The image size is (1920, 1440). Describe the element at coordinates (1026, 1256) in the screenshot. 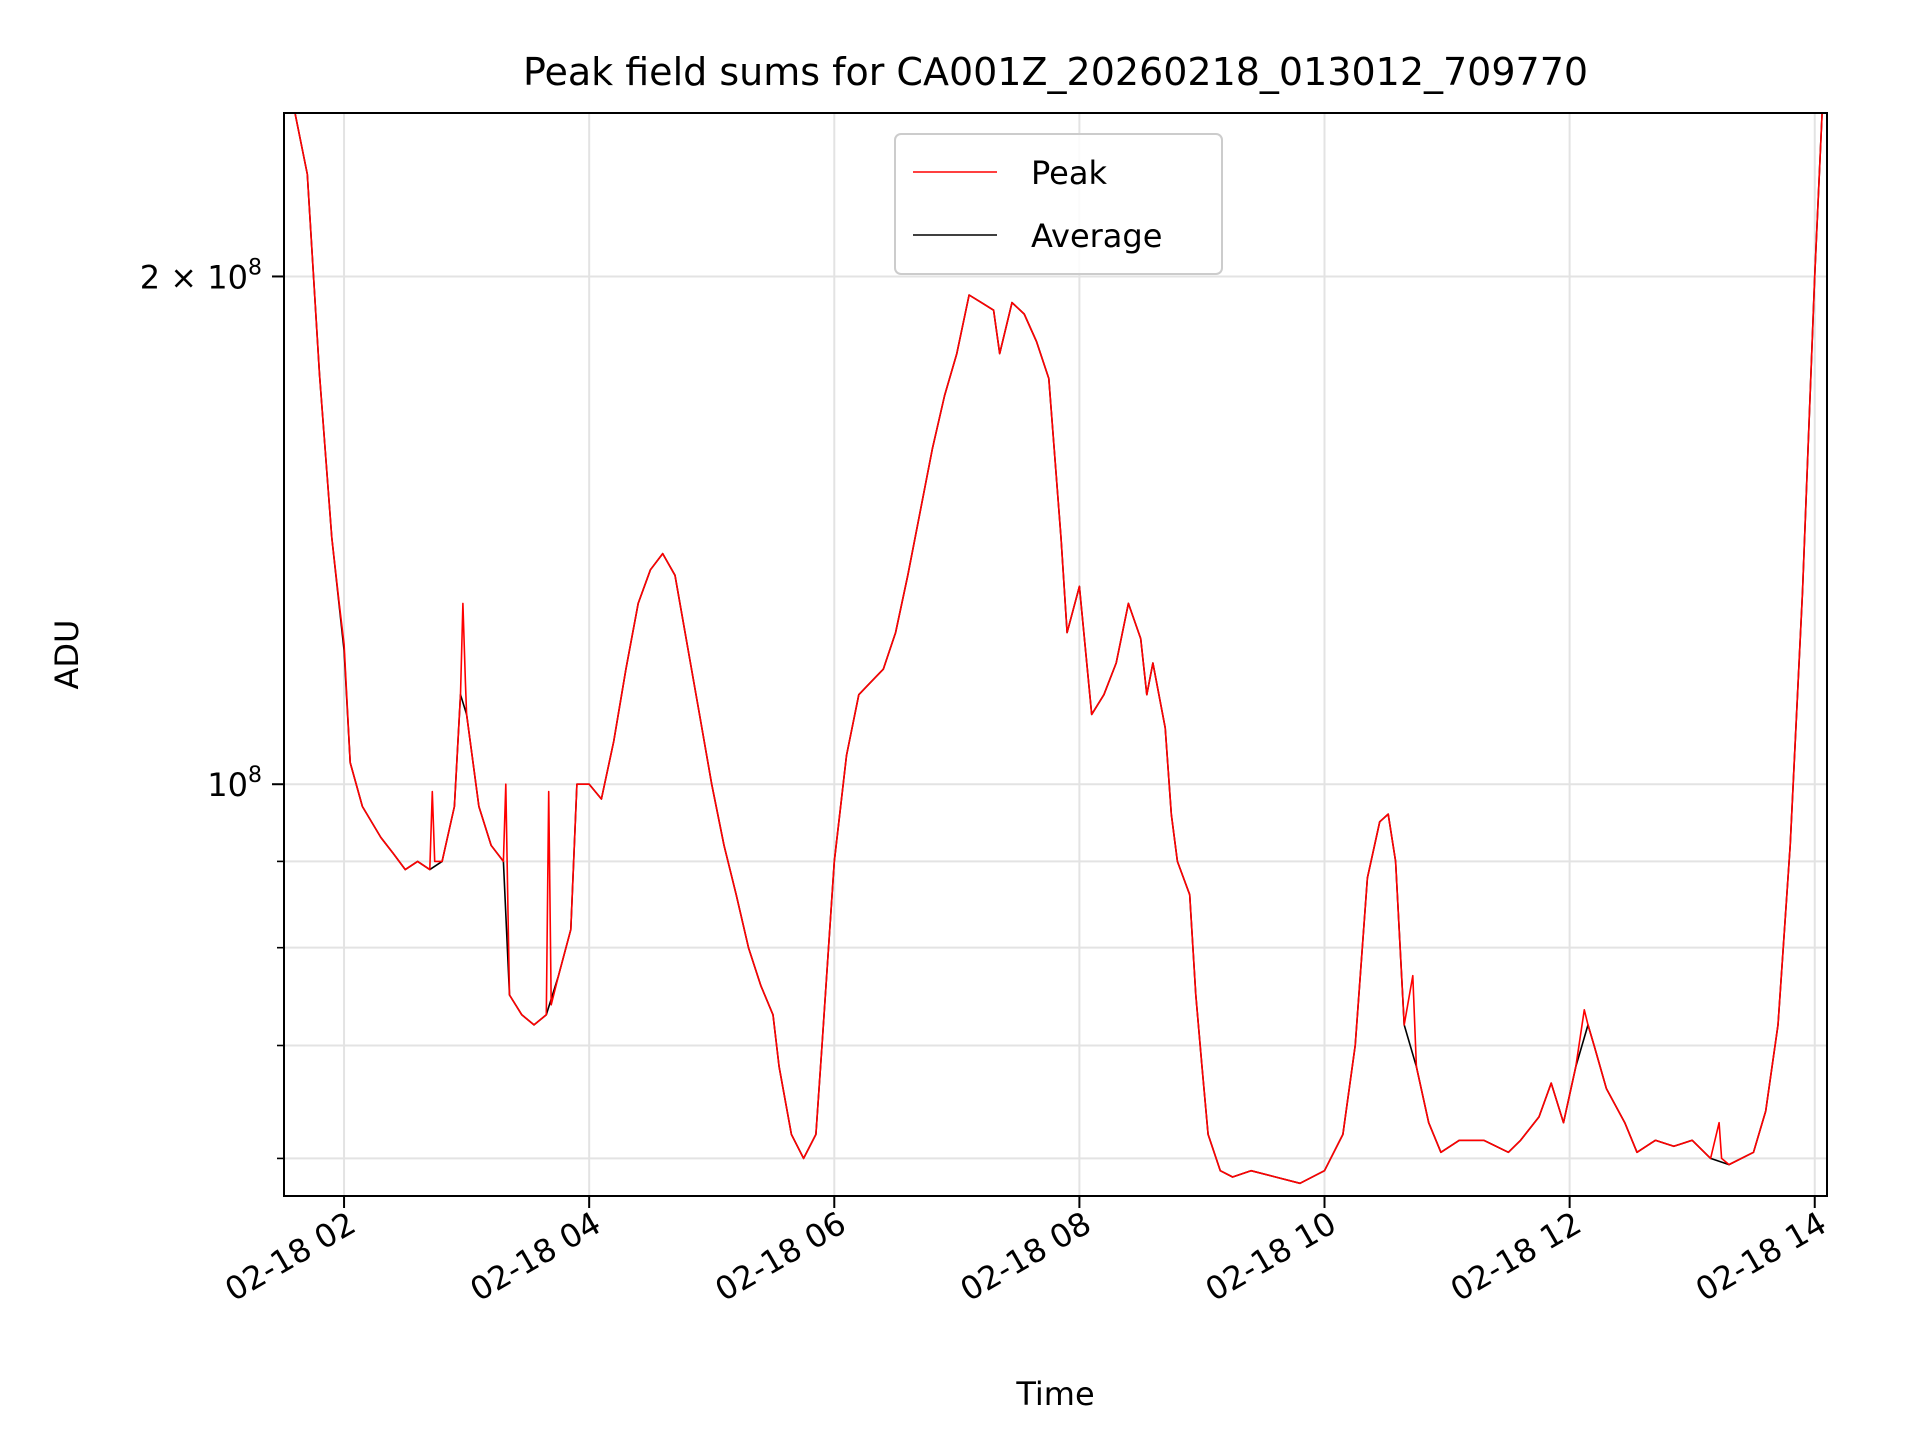

I see `x-tick-label: 02-18 08` at that location.